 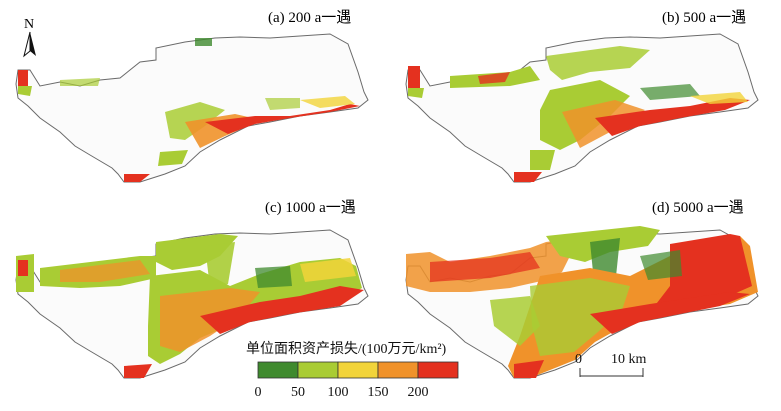 I want to click on panel-title: (d) 5000 a一遇, so click(x=698, y=208).